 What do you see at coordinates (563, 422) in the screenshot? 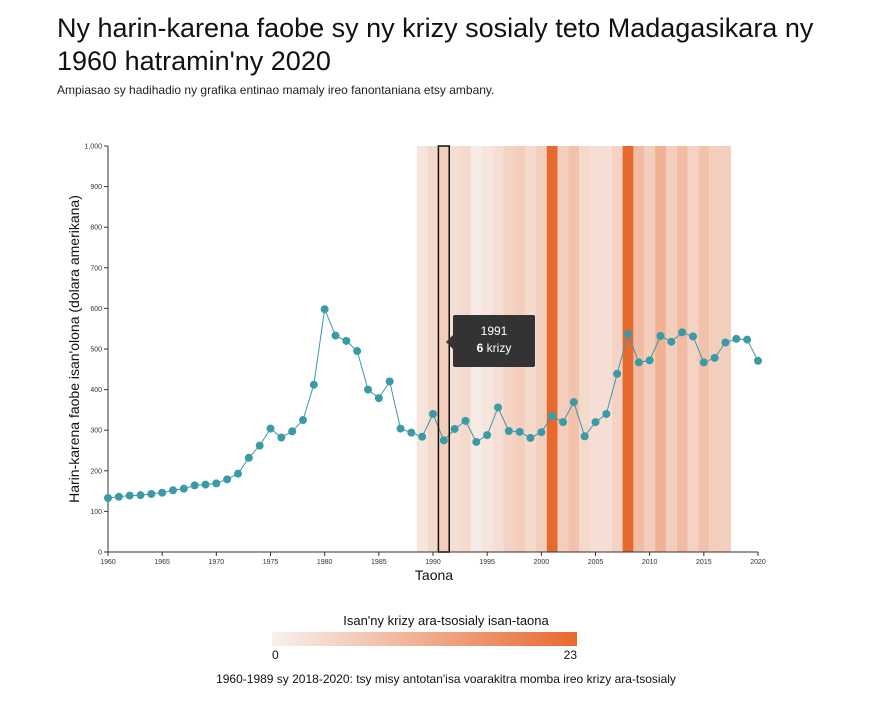
I see `gdp-point-2002` at bounding box center [563, 422].